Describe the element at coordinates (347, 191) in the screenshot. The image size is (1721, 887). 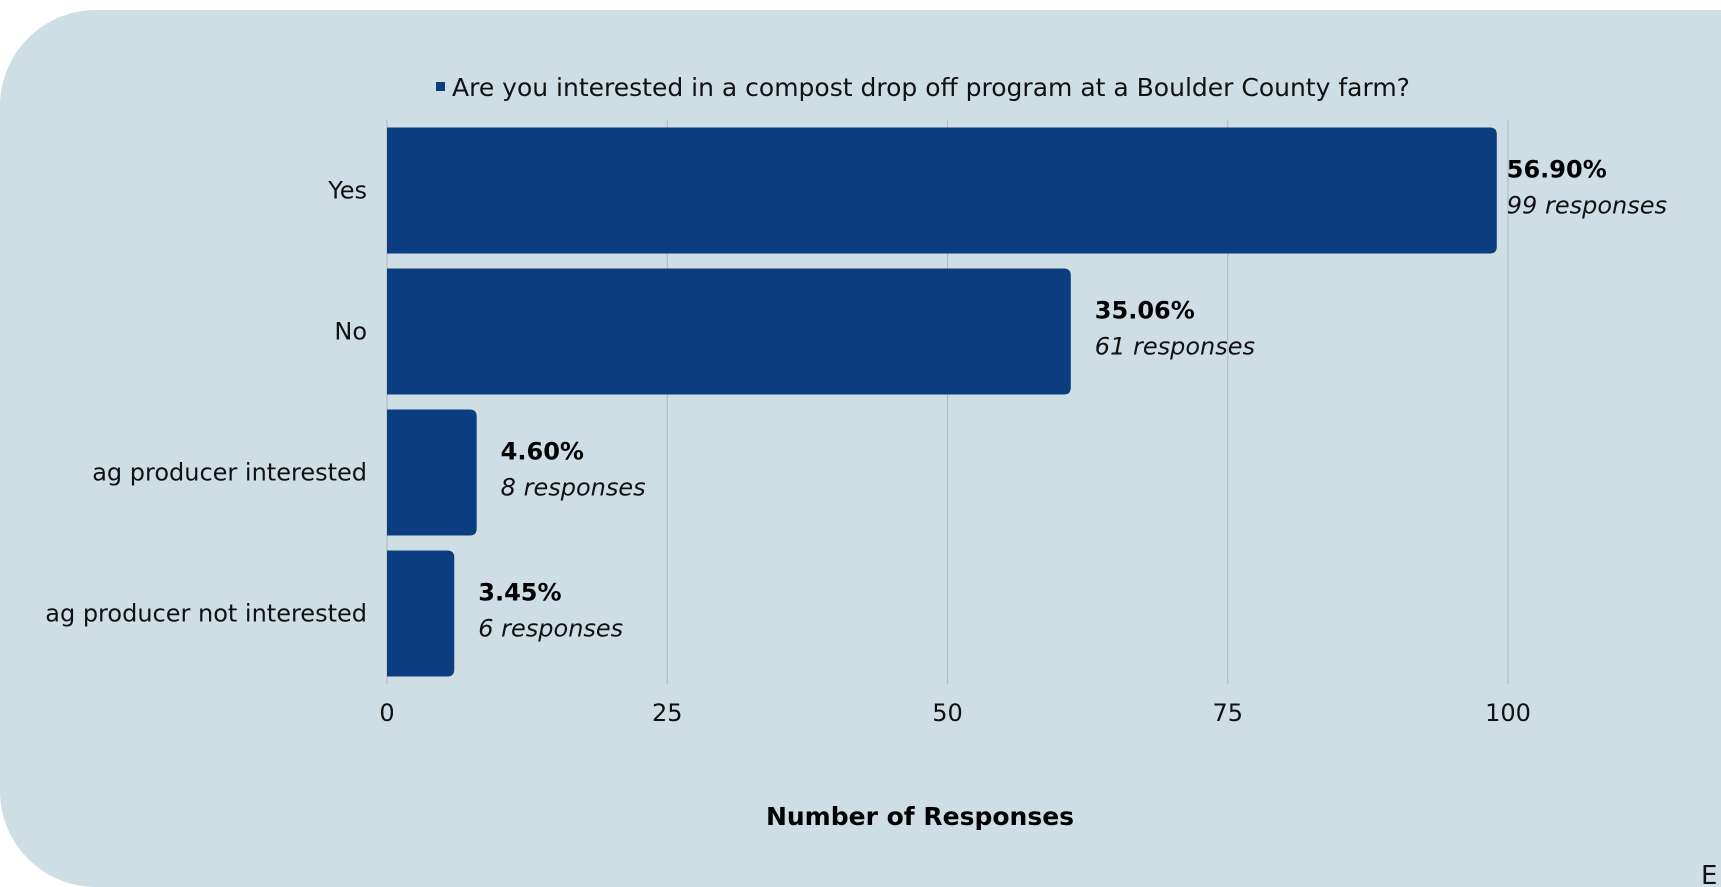
I see `category-label: Yes` at that location.